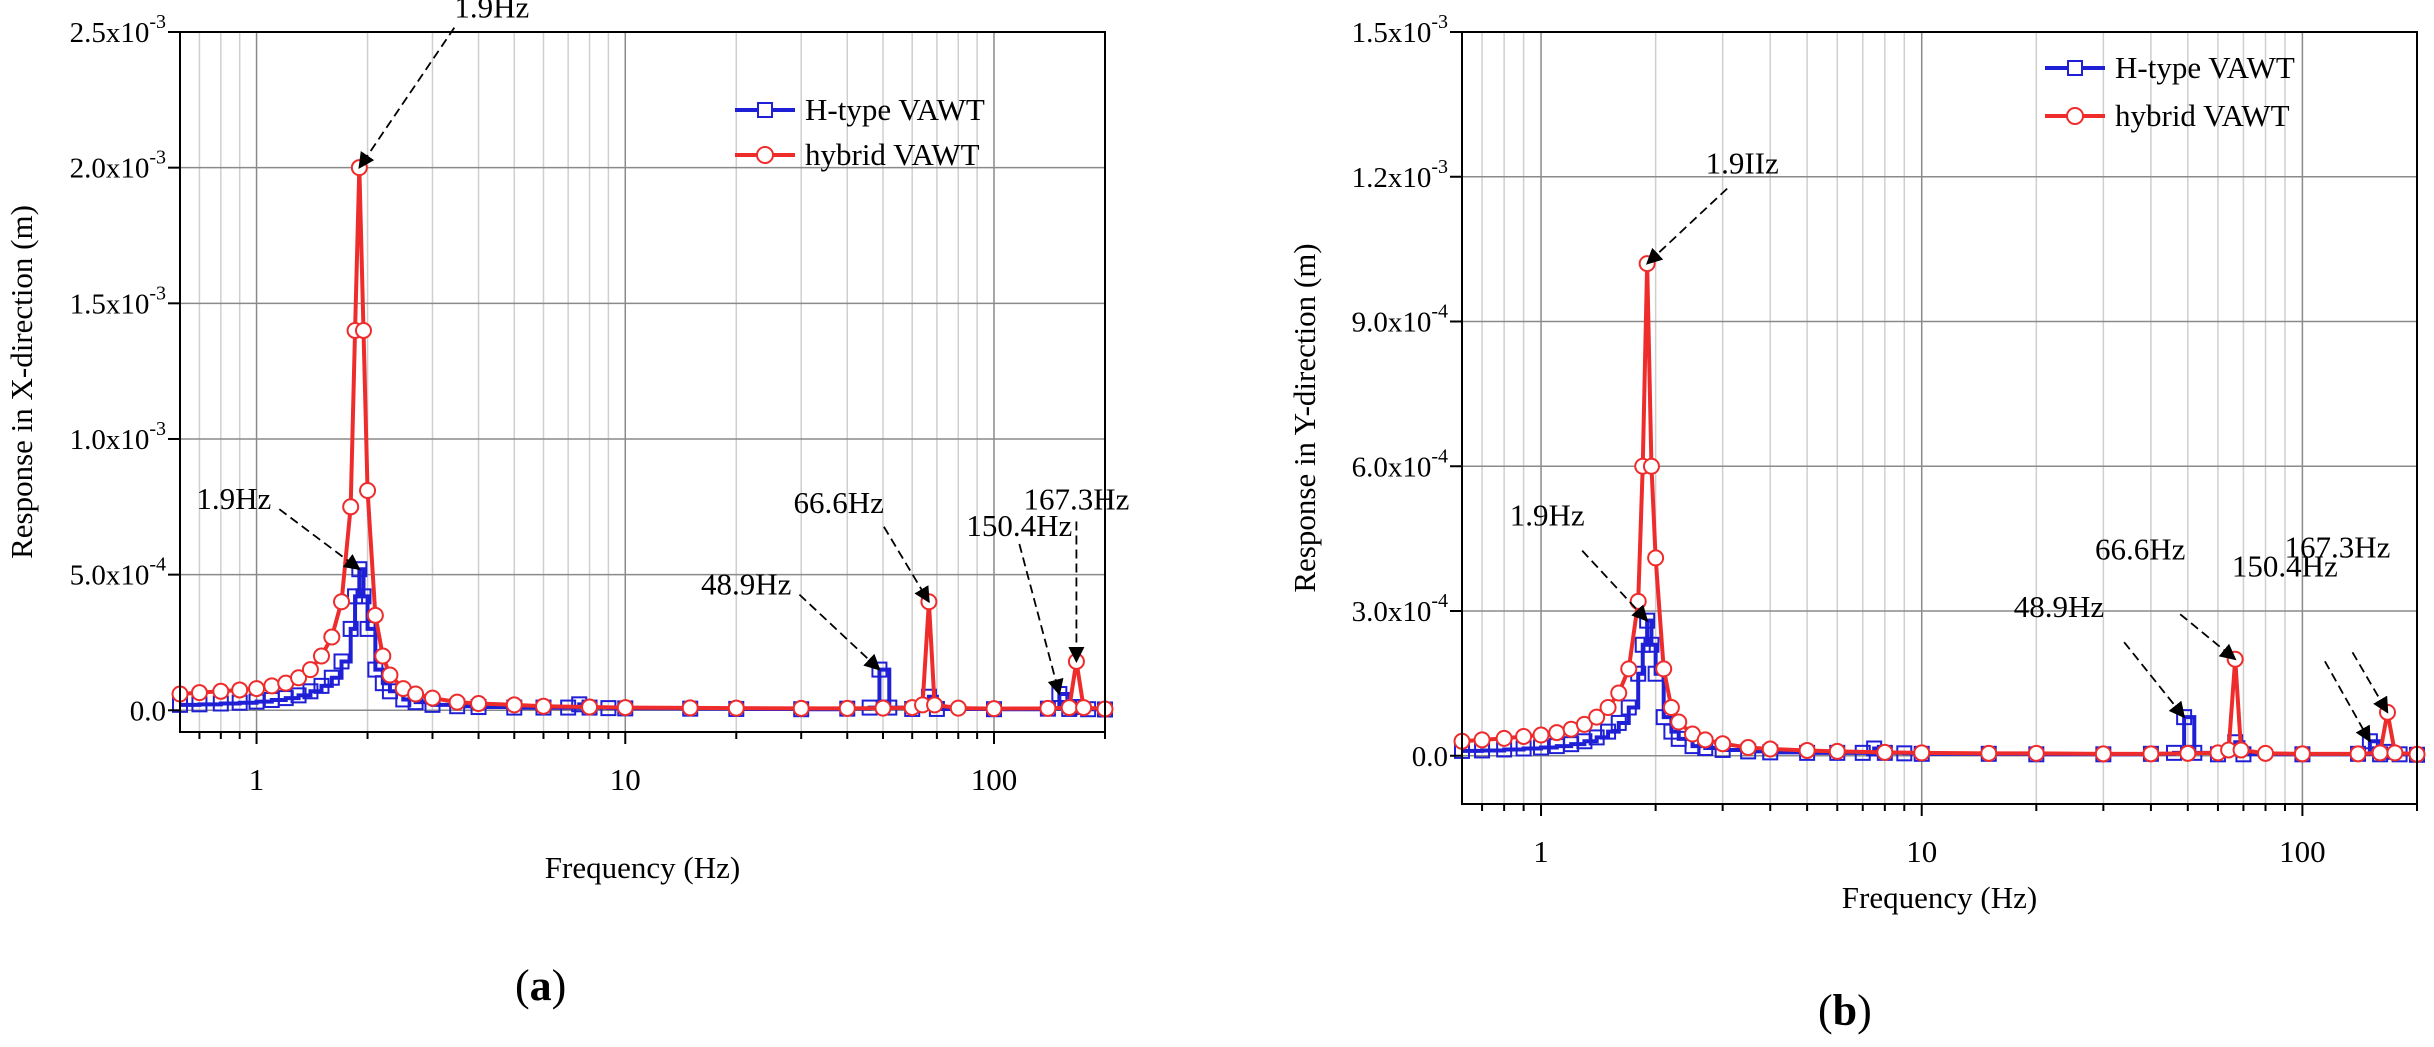 This screenshot has width=2434, height=1047. I want to click on y-tick-mantissa: 1.5x10, so click(1392, 33).